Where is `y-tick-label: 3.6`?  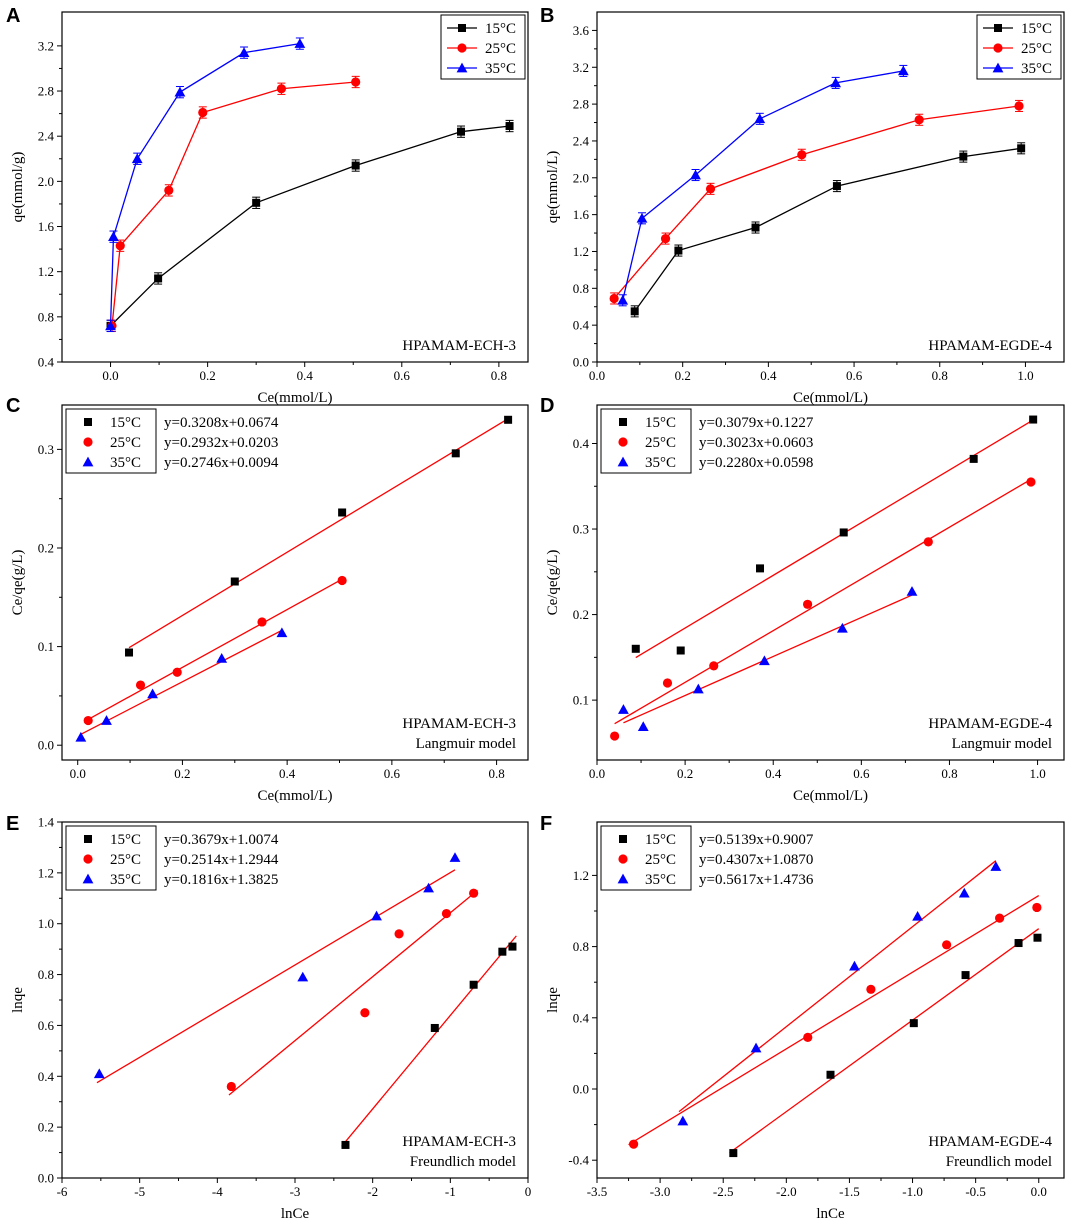 y-tick-label: 3.6 is located at coordinates (581, 30).